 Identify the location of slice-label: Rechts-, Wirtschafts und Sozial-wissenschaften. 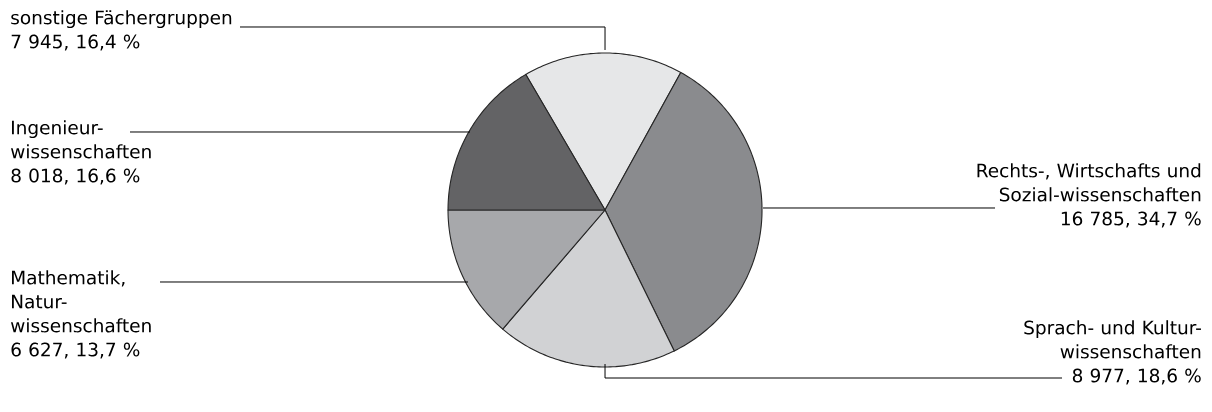
(1089, 182).